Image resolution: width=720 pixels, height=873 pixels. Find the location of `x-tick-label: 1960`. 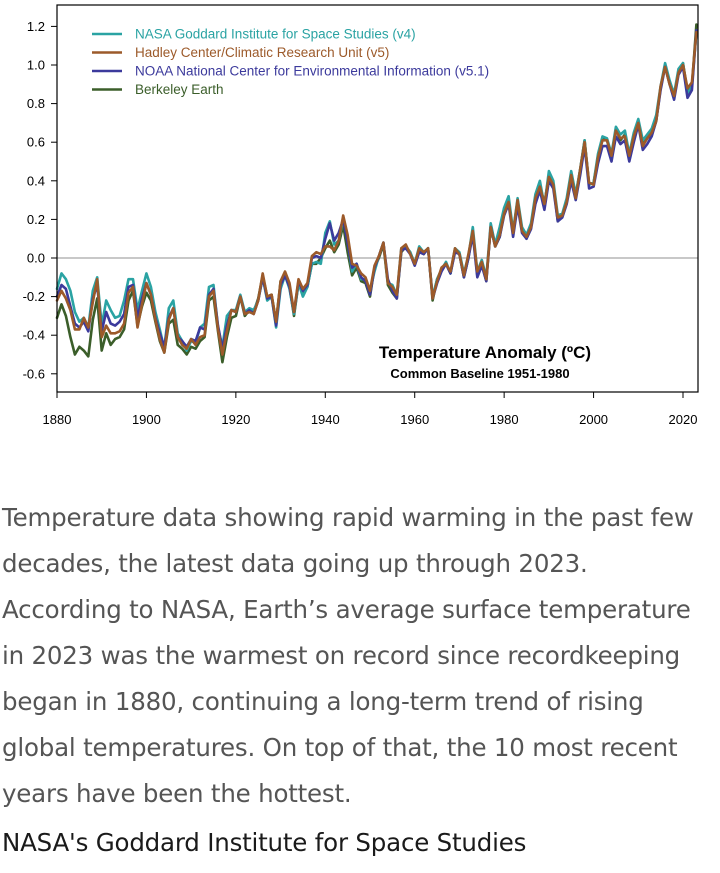

x-tick-label: 1960 is located at coordinates (414, 419).